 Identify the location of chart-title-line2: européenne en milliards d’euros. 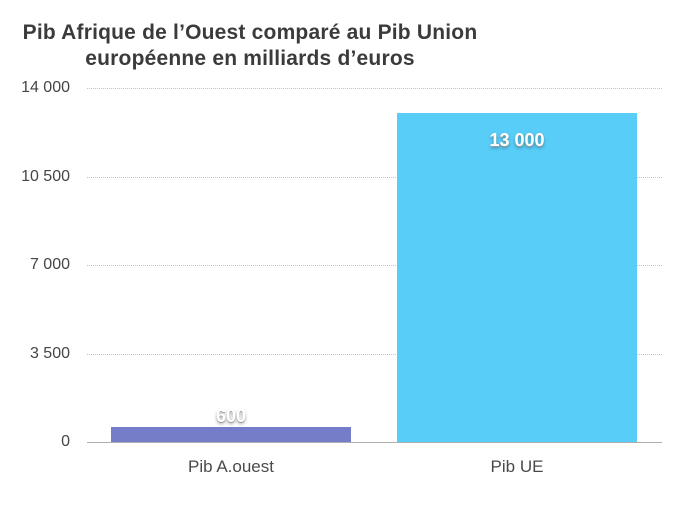
(250, 58).